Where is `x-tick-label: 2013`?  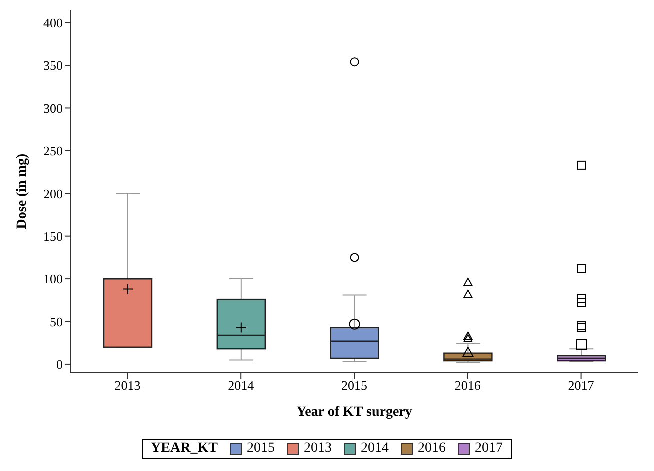 x-tick-label: 2013 is located at coordinates (127, 386).